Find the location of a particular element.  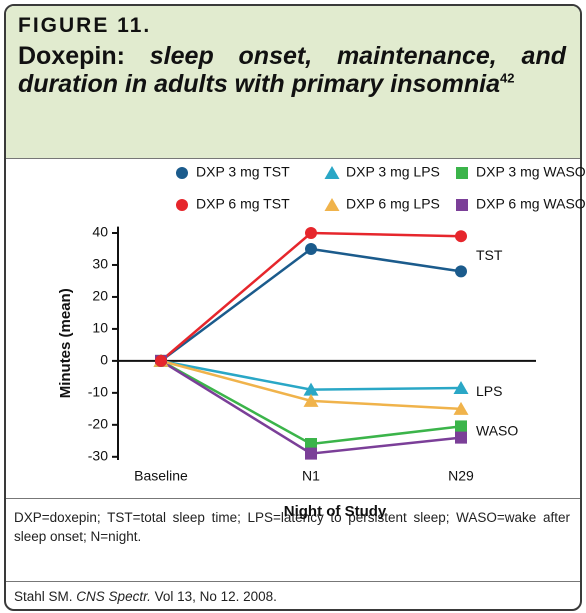

legend-label: DXP 6 mg LPS is located at coordinates (393, 204).